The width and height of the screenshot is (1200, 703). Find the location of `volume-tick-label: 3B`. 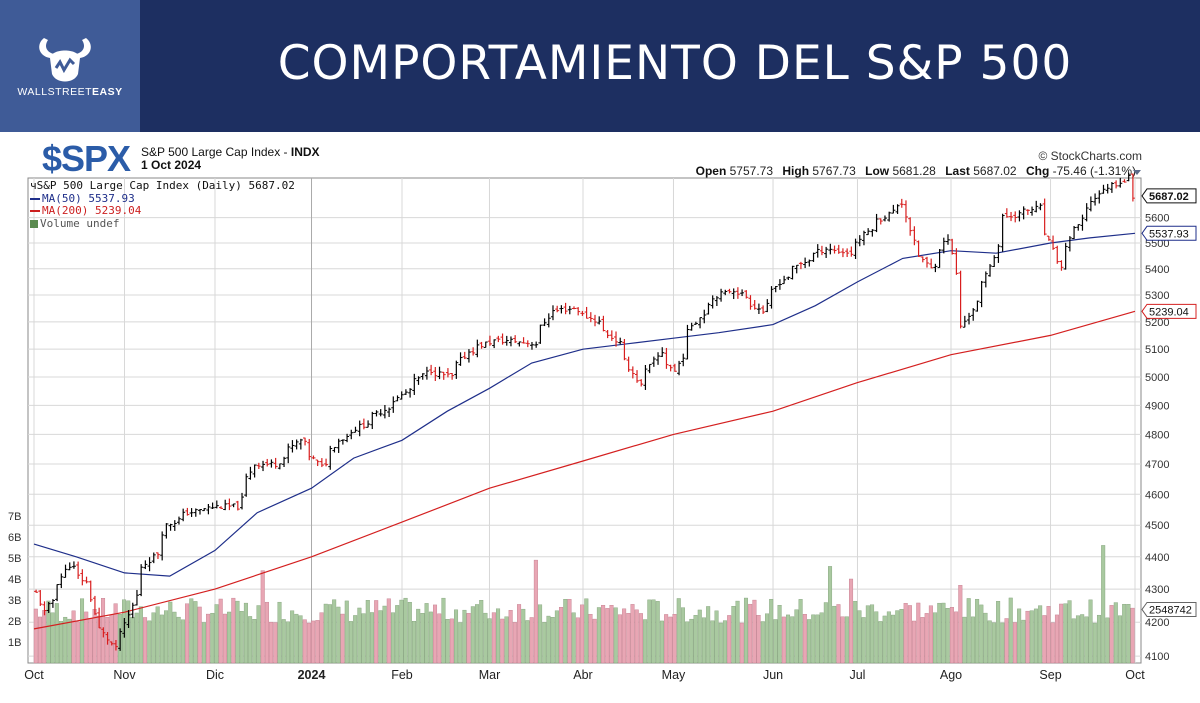

volume-tick-label: 3B is located at coordinates (14, 601).